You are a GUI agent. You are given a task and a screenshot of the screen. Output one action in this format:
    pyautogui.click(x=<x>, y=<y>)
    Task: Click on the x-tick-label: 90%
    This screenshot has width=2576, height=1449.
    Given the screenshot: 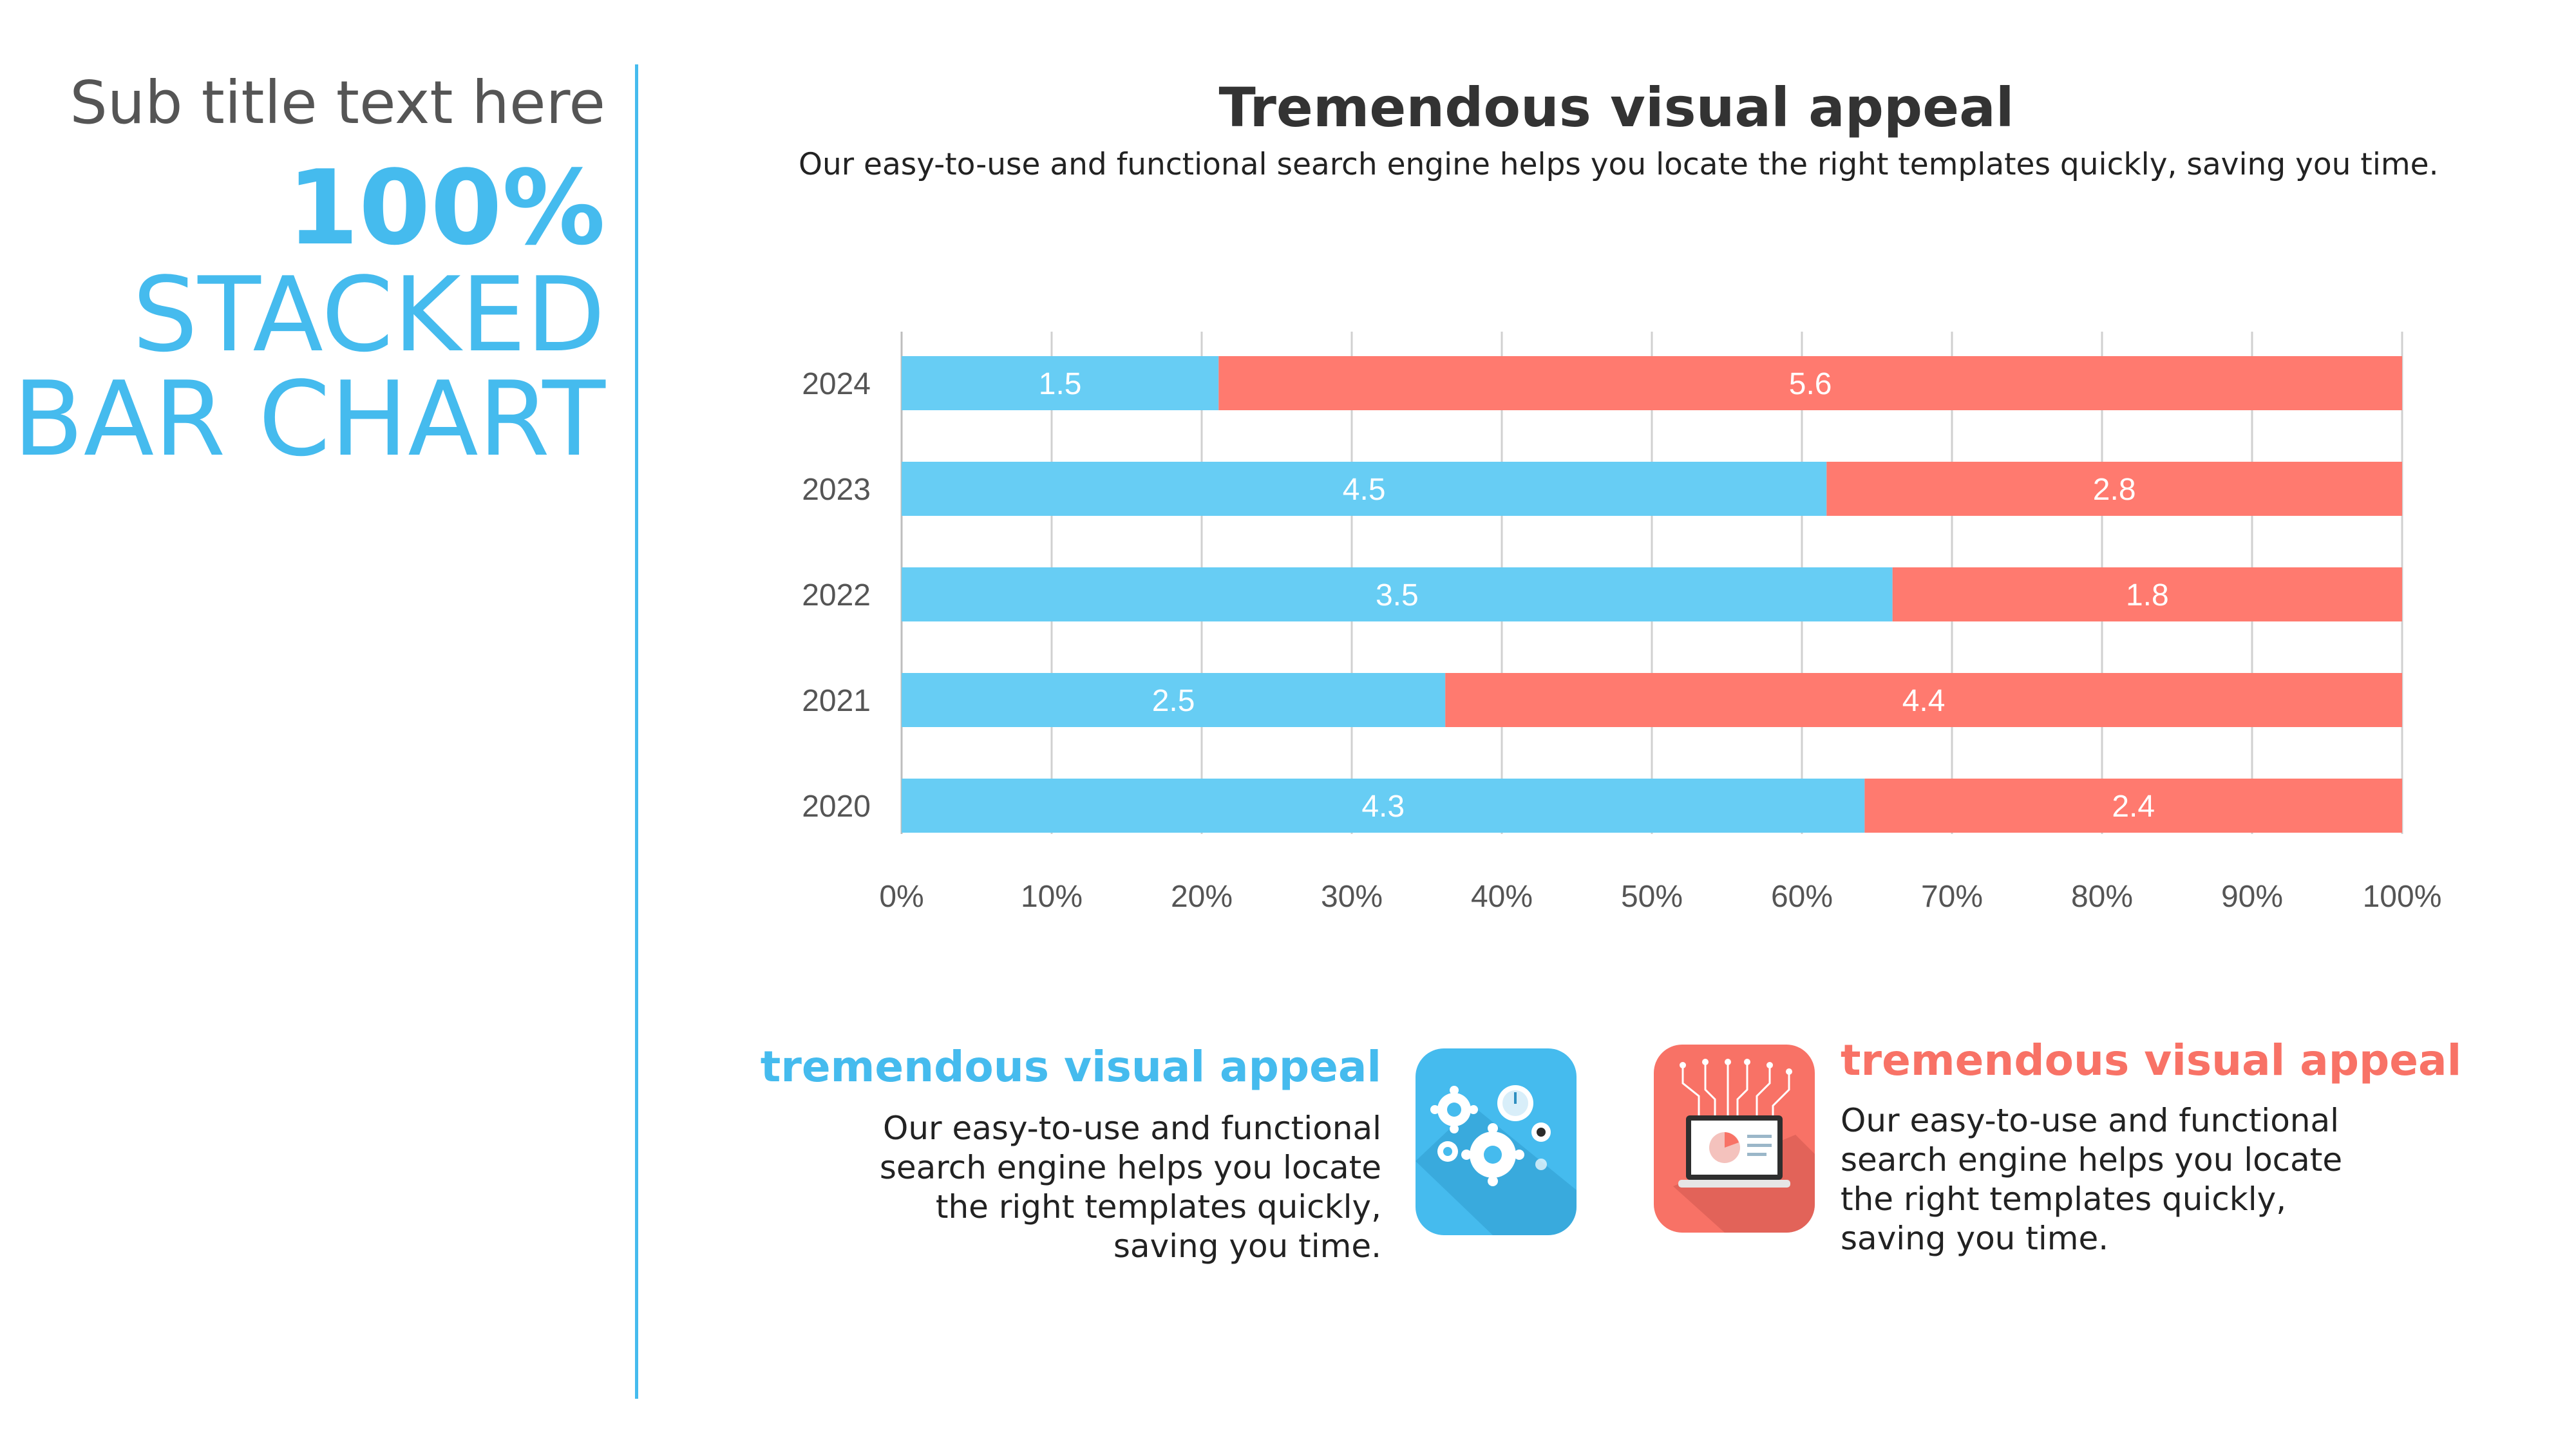 What is the action you would take?
    pyautogui.click(x=2252, y=897)
    